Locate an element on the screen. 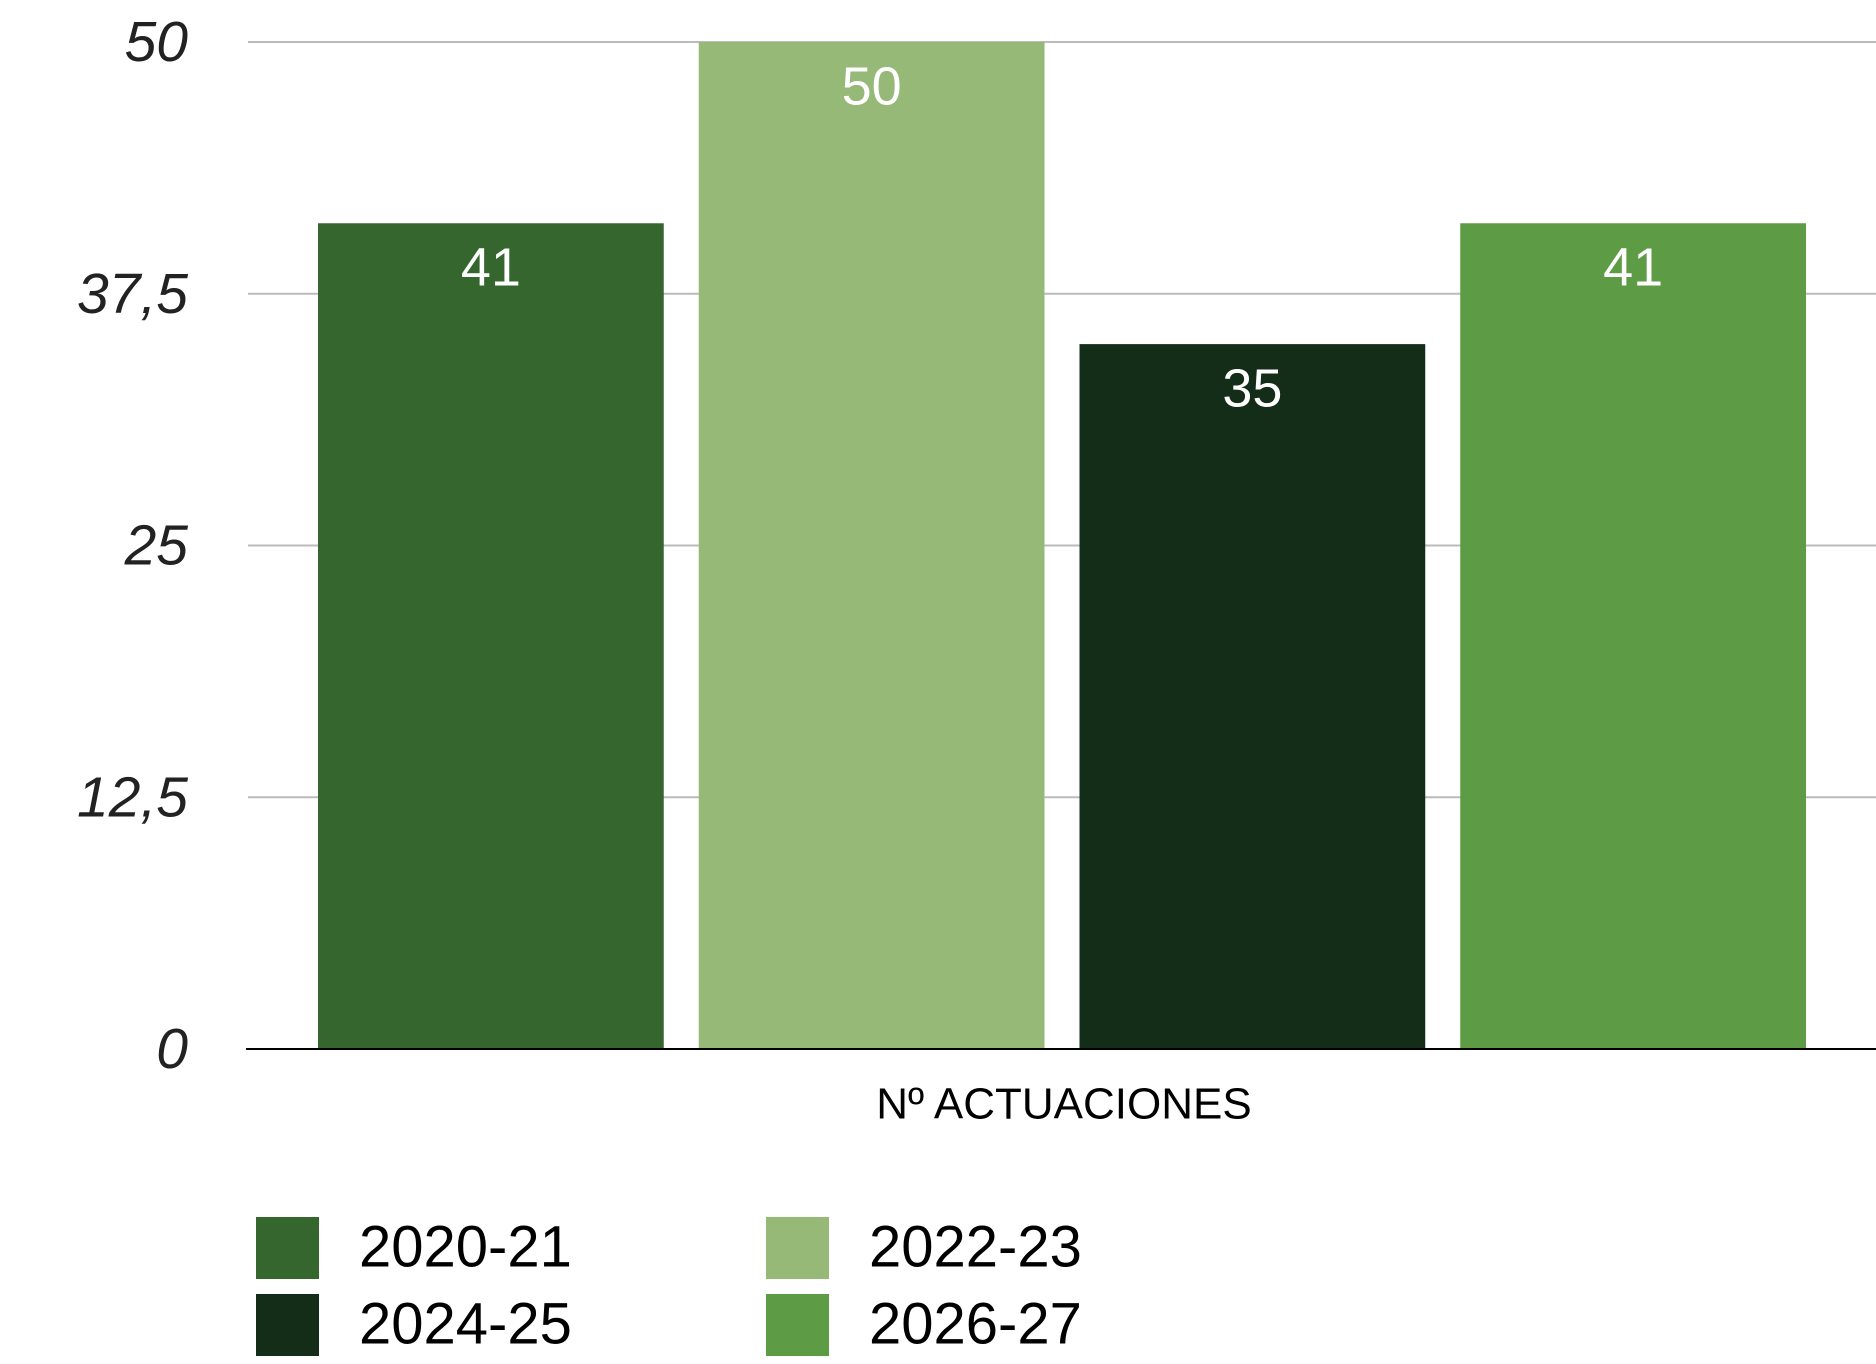  y-tick-label: 12,5 is located at coordinates (132, 797).